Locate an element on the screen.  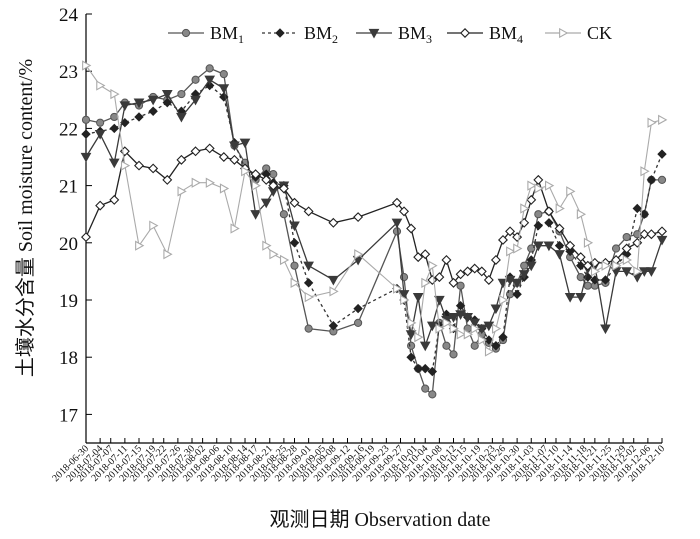
y-tick-label: 17 is located at coordinates (68, 415).